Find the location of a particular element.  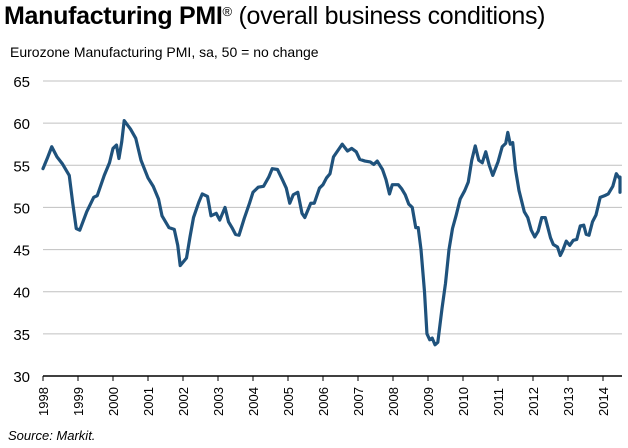

y-tick-label: 55 is located at coordinates (21, 166).